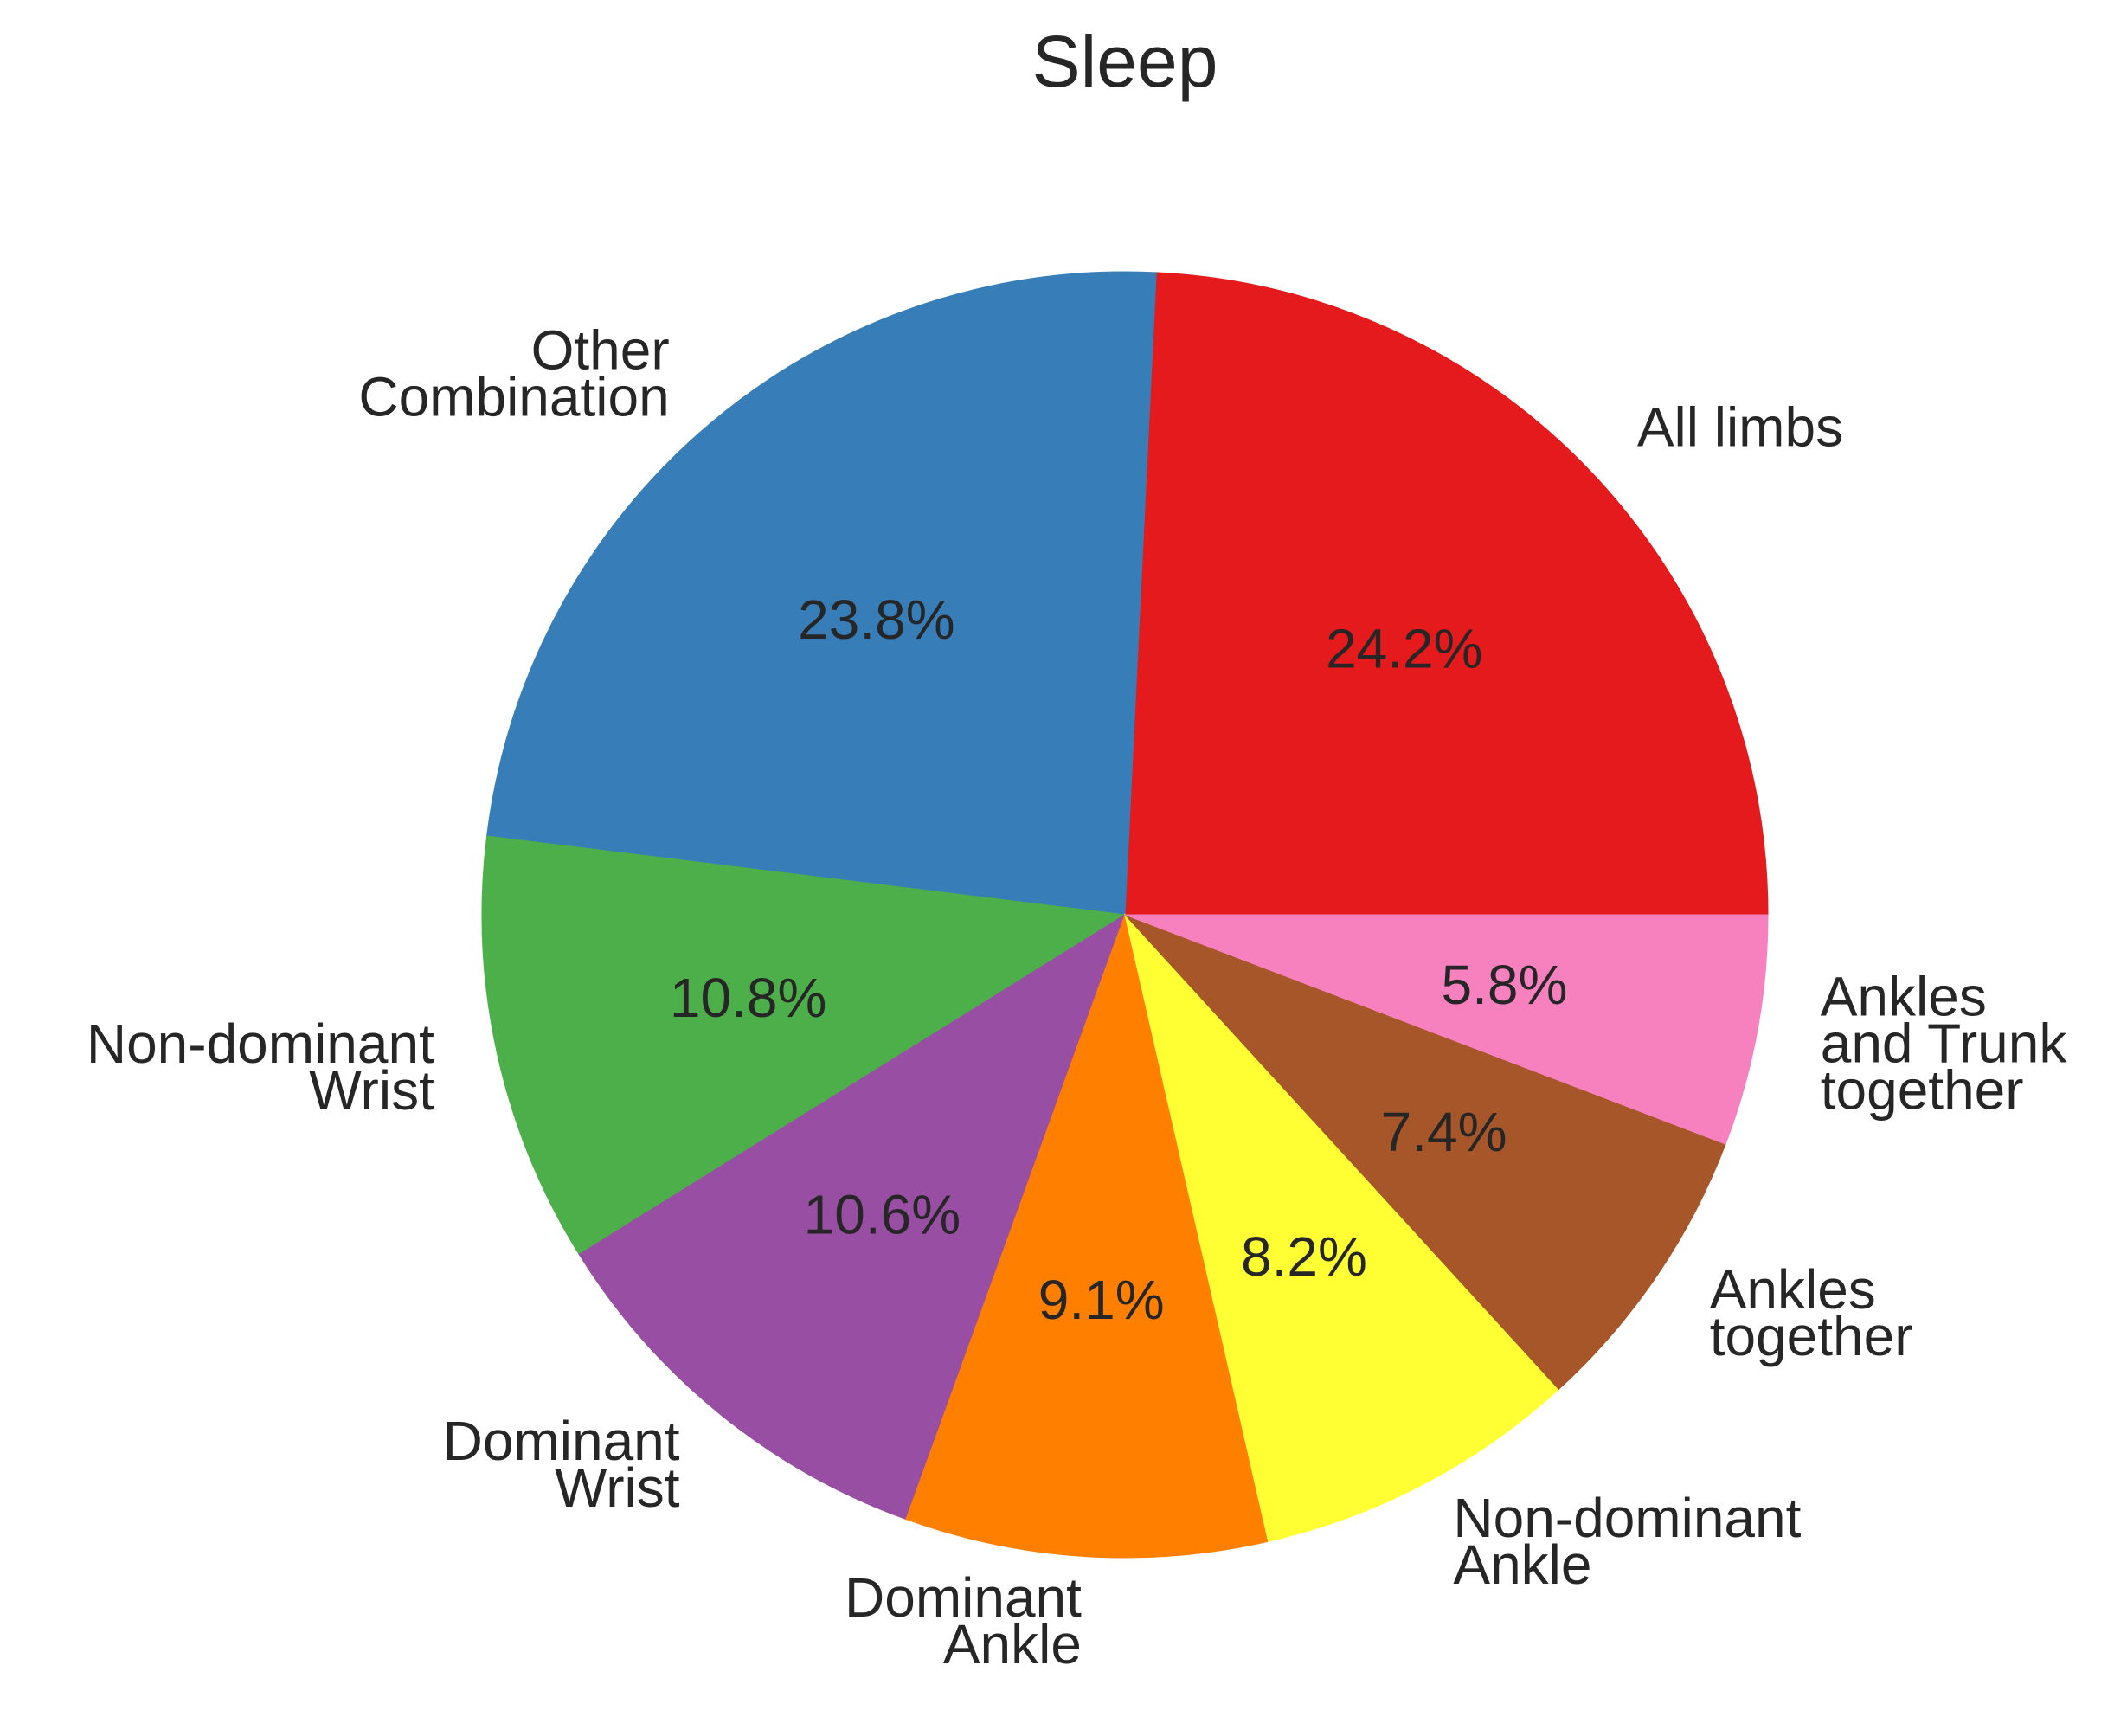  I want to click on pct-label-other-combination: 23.8%, so click(876, 619).